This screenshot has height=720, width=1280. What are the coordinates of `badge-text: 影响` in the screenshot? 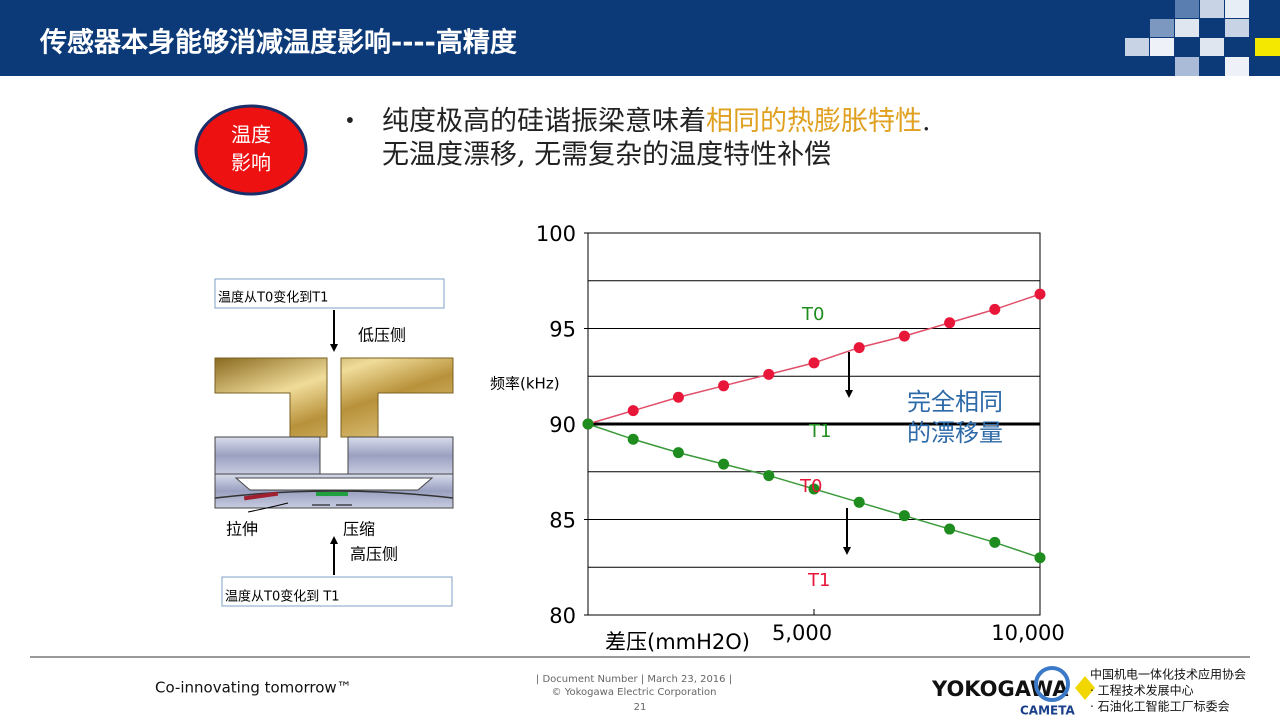 It's located at (251, 163).